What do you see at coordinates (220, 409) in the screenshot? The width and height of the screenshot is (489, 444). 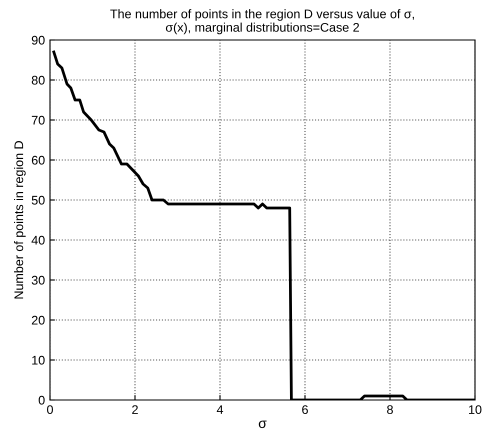 I see `x-tick-label: 4` at bounding box center [220, 409].